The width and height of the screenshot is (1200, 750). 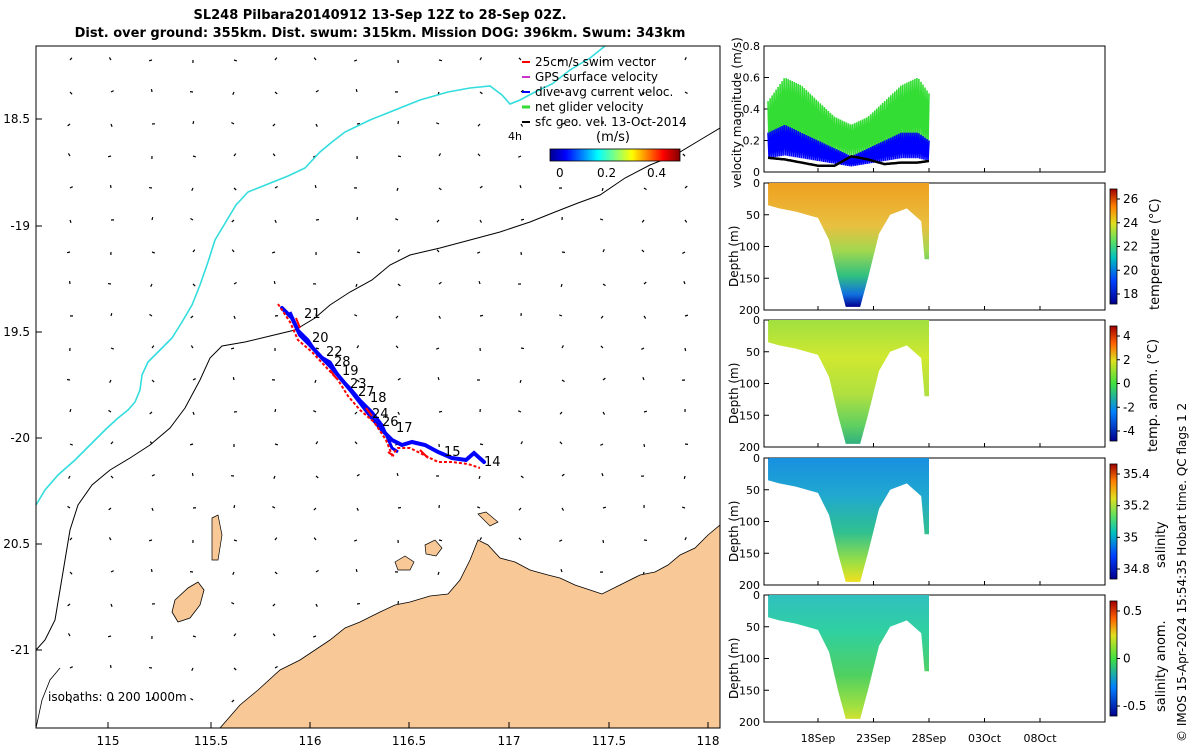 I want to click on colorbar-tick-label: 24, so click(x=1130, y=223).